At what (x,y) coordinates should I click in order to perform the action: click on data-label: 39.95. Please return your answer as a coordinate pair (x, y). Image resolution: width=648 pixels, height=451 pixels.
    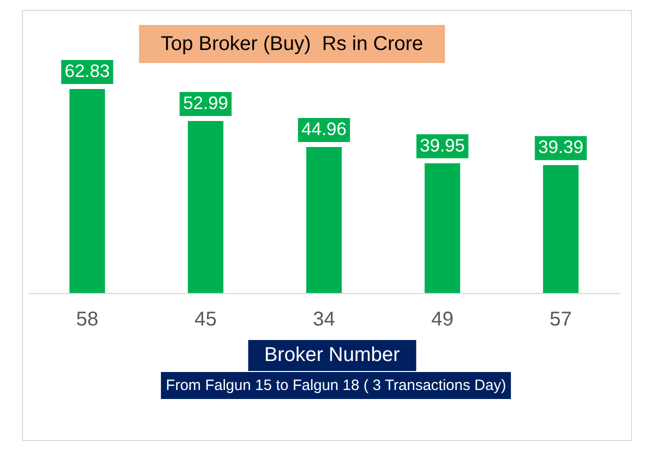
    Looking at the image, I should click on (442, 145).